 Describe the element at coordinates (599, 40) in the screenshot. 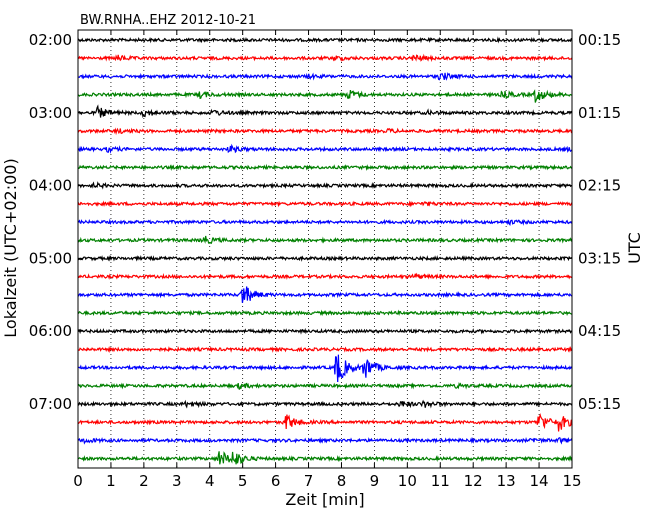

I see `right-tick-label: 00:15` at that location.